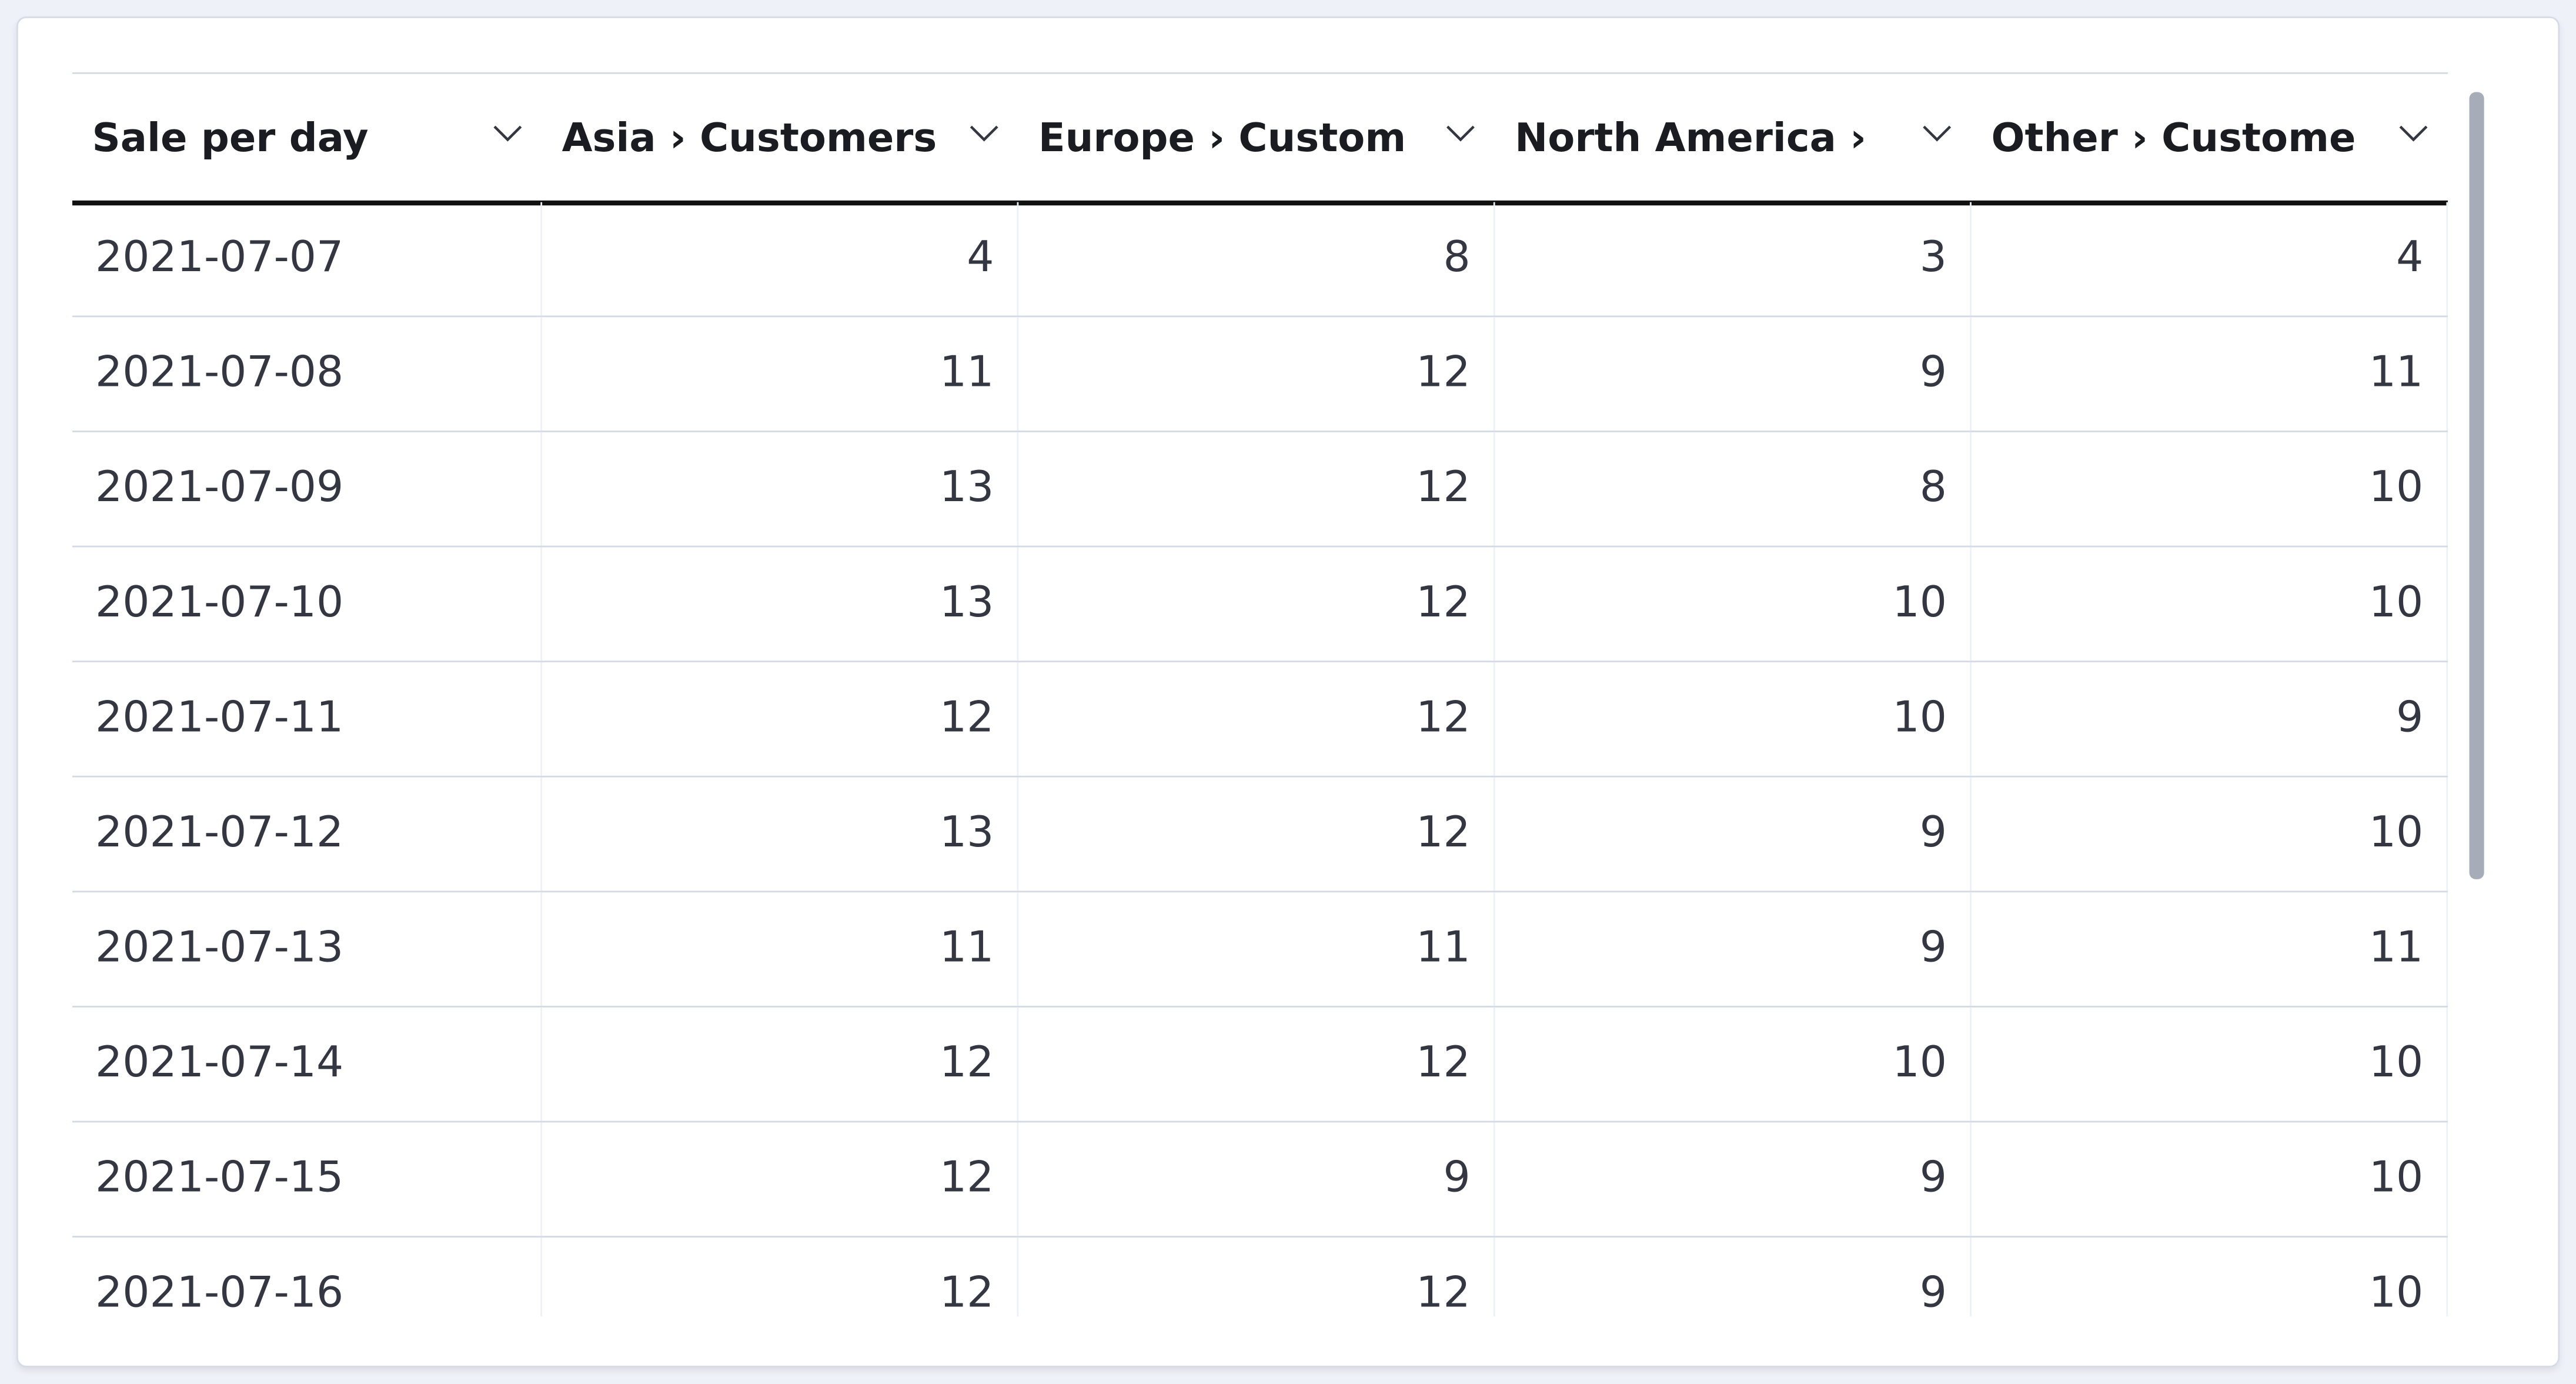 The image size is (2576, 1384). Describe the element at coordinates (307, 949) in the screenshot. I see `date-cell: 2021-07-13` at that location.